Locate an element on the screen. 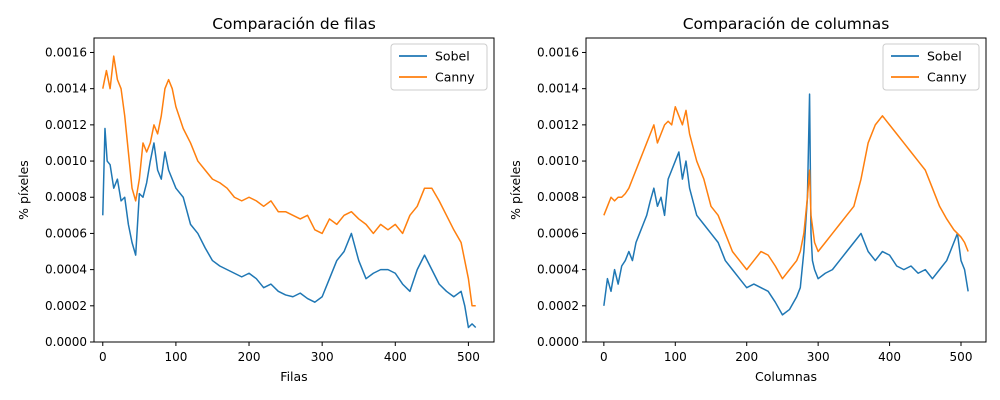  chart-title: Comparación de filas is located at coordinates (294, 24).